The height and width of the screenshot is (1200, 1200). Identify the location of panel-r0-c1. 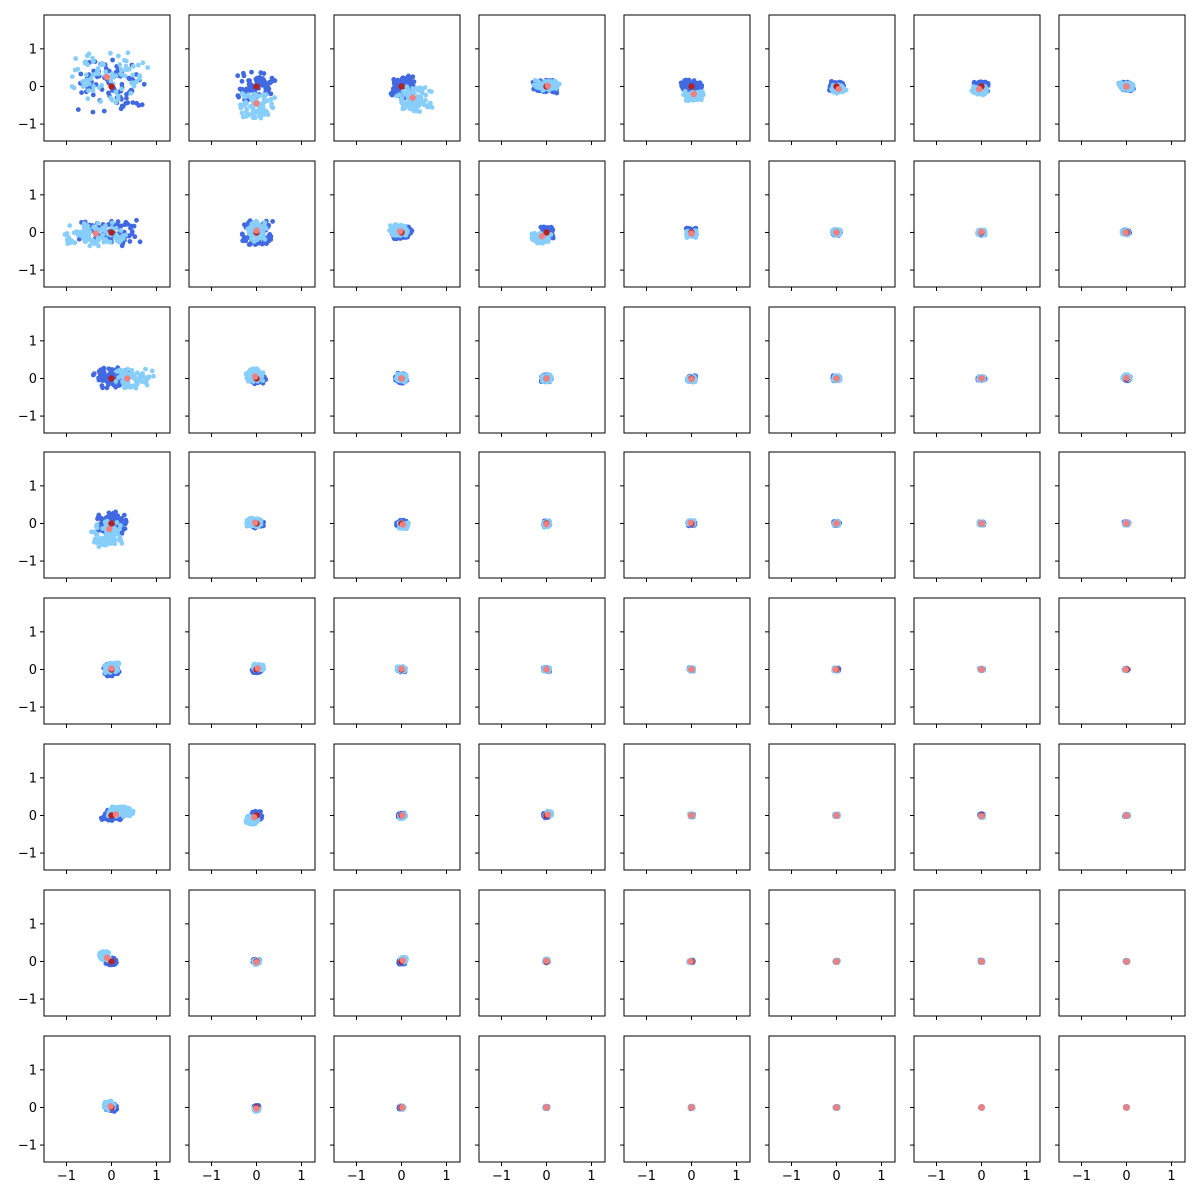
(250, 79).